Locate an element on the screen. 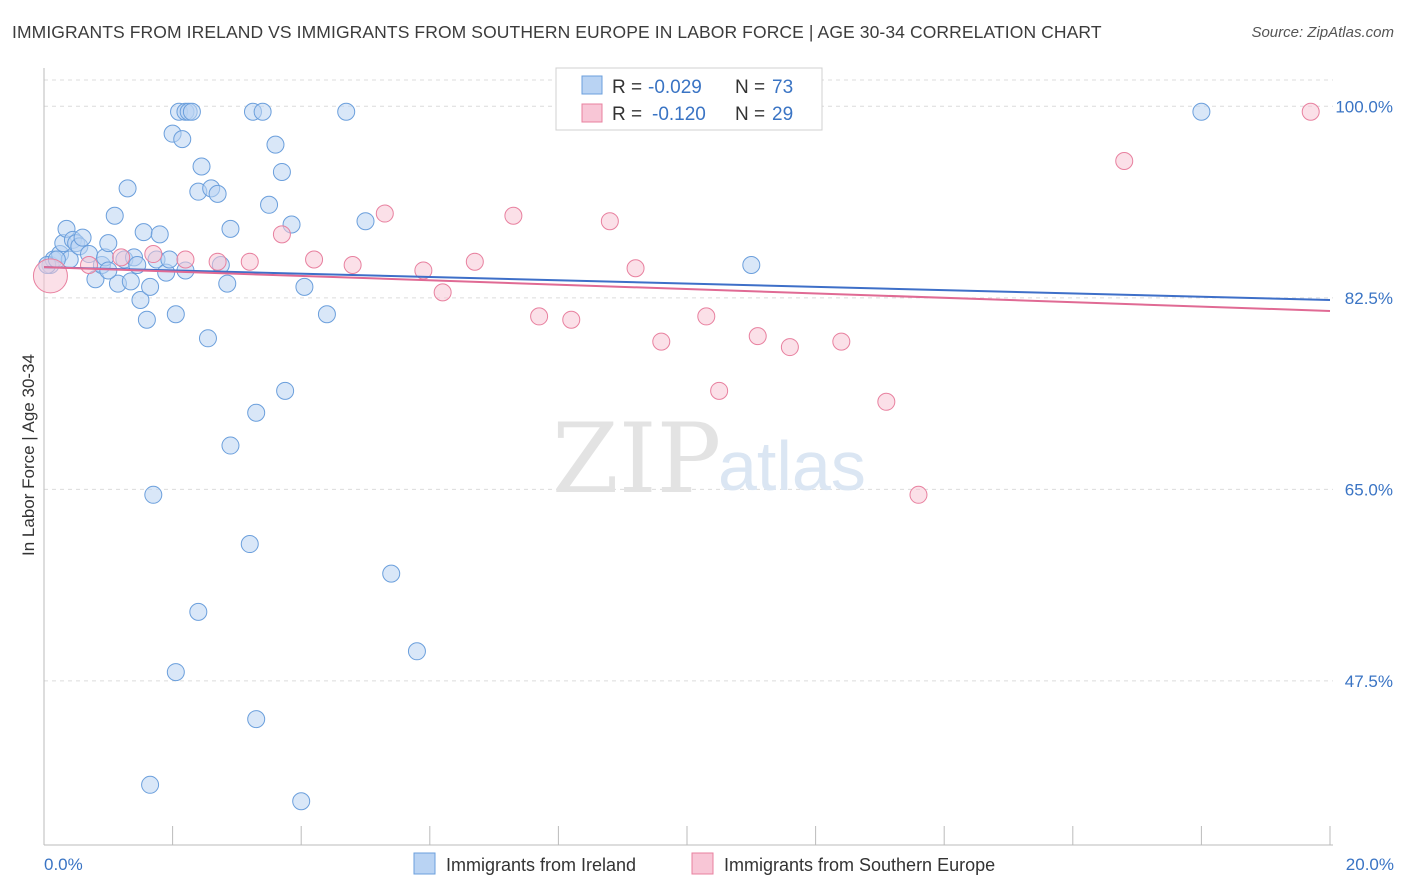  legend-r-value-southern: -0.120 is located at coordinates (679, 114).